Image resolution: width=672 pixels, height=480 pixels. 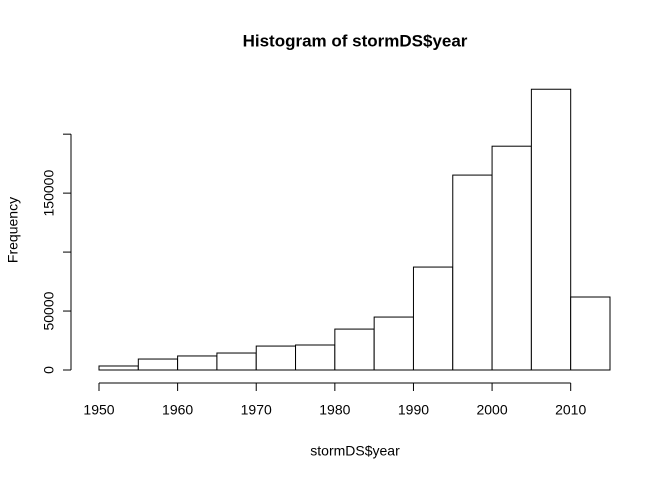 What do you see at coordinates (413, 410) in the screenshot?
I see `x-tick-label: 1990` at bounding box center [413, 410].